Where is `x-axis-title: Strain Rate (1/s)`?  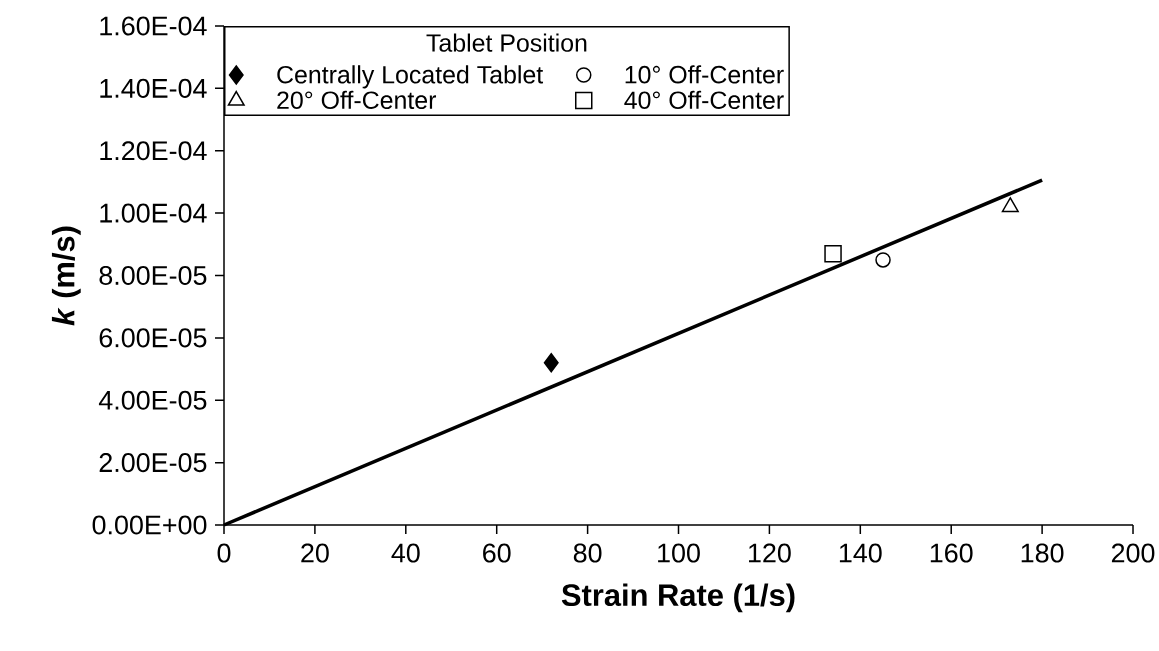
x-axis-title: Strain Rate (1/s) is located at coordinates (678, 598).